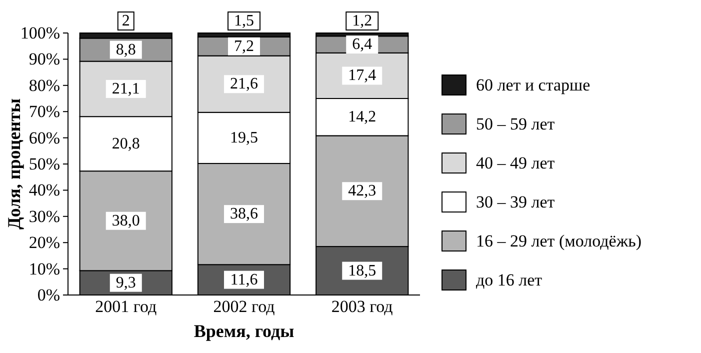  Describe the element at coordinates (516, 163) in the screenshot. I see `legend-label: 40 – 49 лет` at that location.